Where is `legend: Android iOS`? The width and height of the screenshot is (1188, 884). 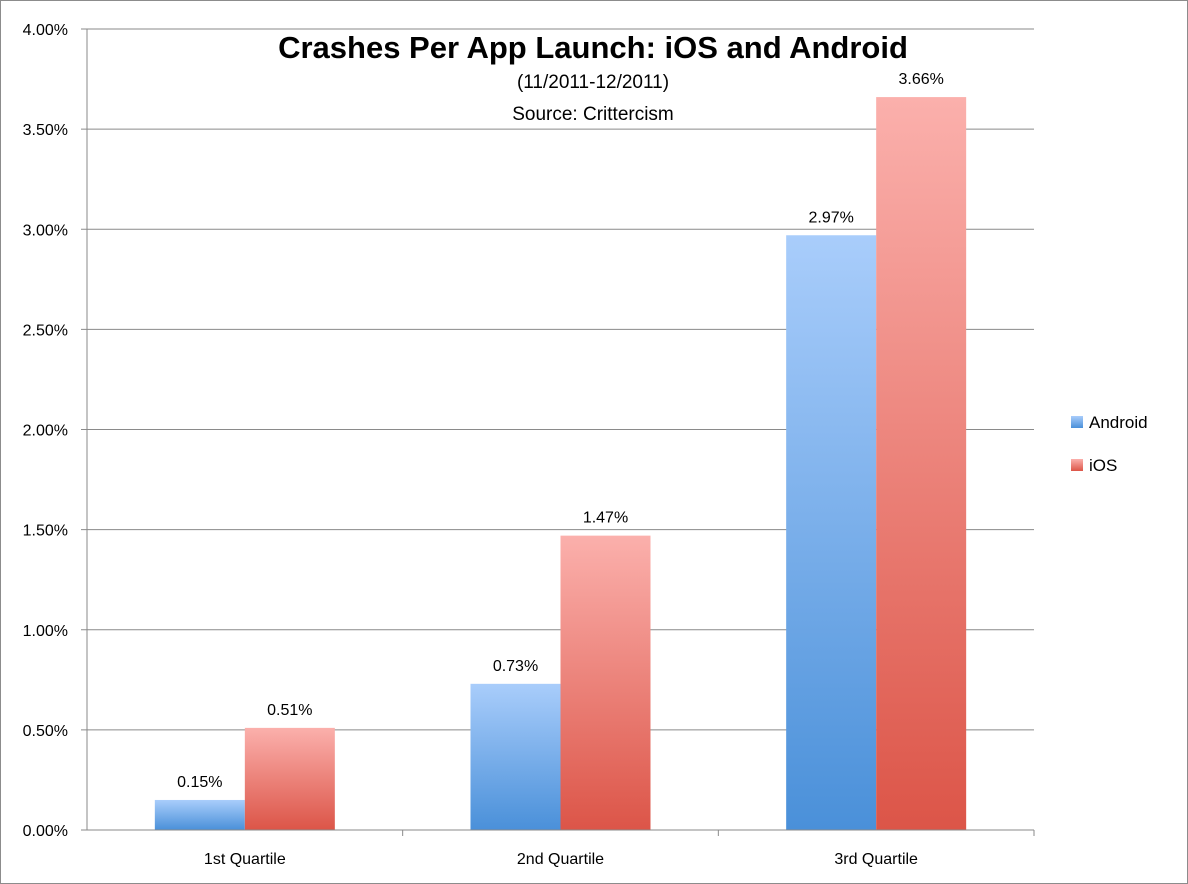 legend: Android iOS is located at coordinates (1109, 444).